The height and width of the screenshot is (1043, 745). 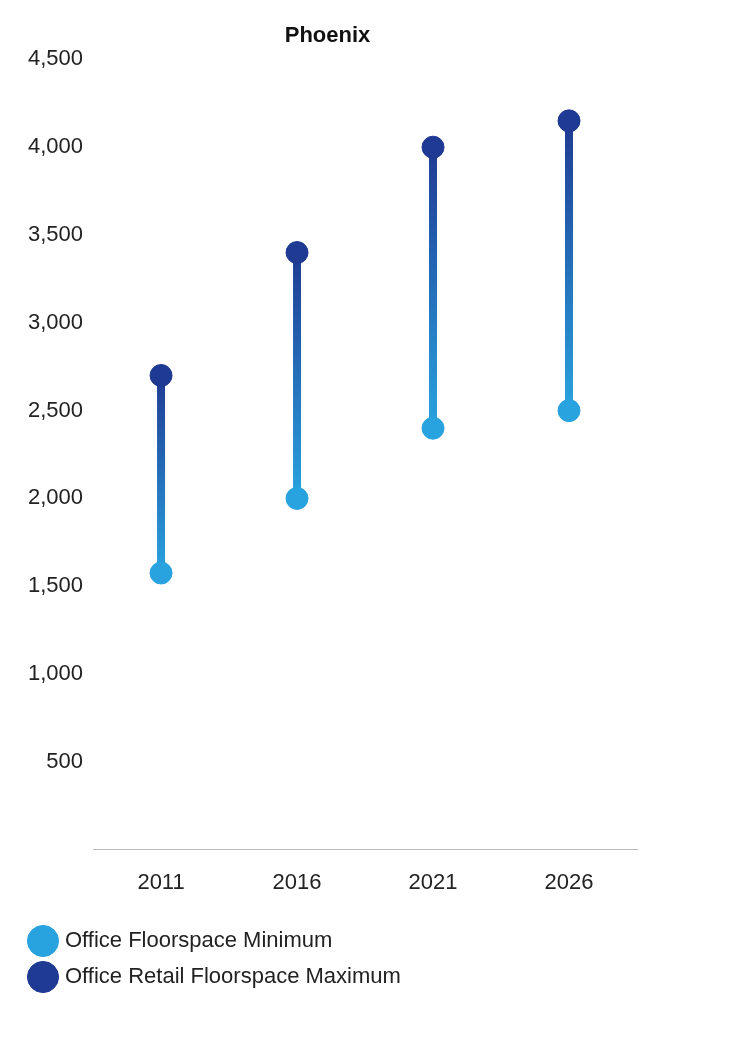 I want to click on y-tick-label: 500, so click(x=65, y=760).